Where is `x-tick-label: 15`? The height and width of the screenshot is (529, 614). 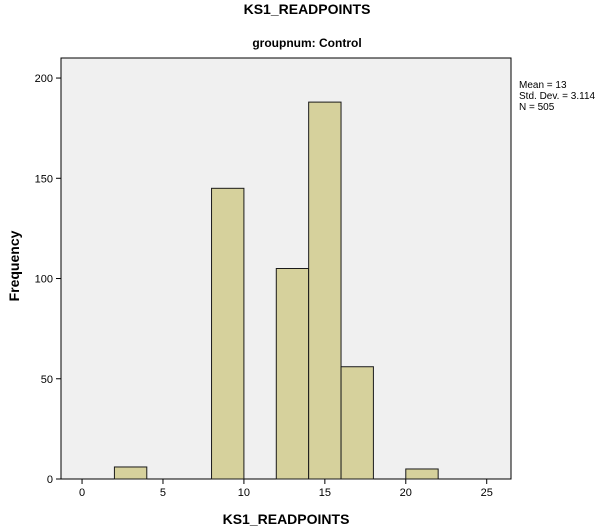 x-tick-label: 15 is located at coordinates (325, 493).